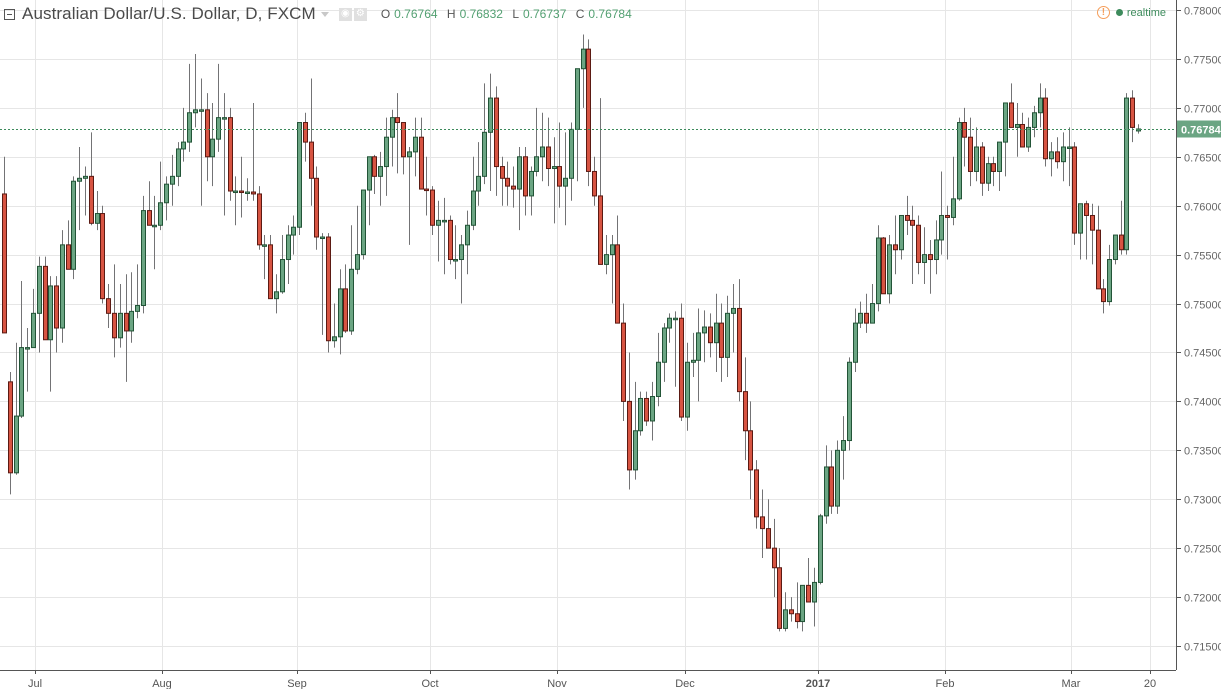  Describe the element at coordinates (9, 14) in the screenshot. I see `collapse-icon` at that location.